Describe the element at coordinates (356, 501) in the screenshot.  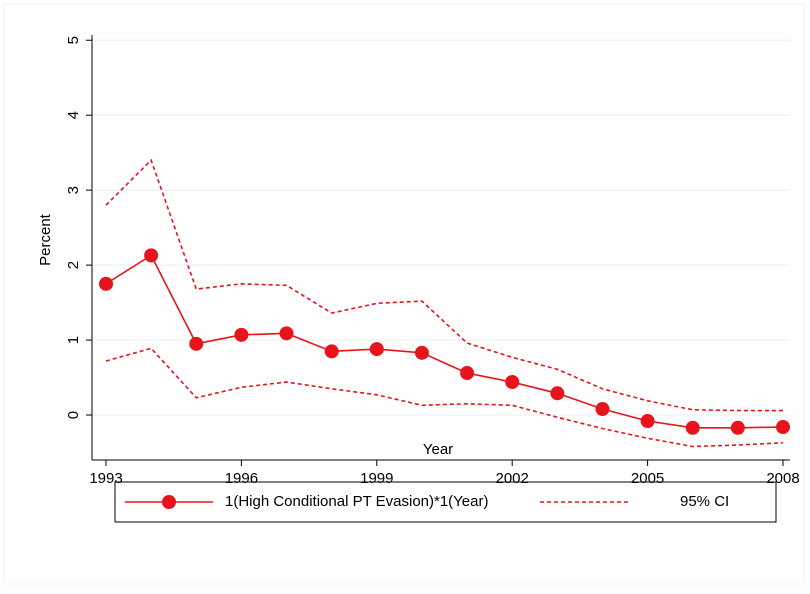
I see `legend-label: 1(High Conditional PT Evasion)*1(Year)` at that location.